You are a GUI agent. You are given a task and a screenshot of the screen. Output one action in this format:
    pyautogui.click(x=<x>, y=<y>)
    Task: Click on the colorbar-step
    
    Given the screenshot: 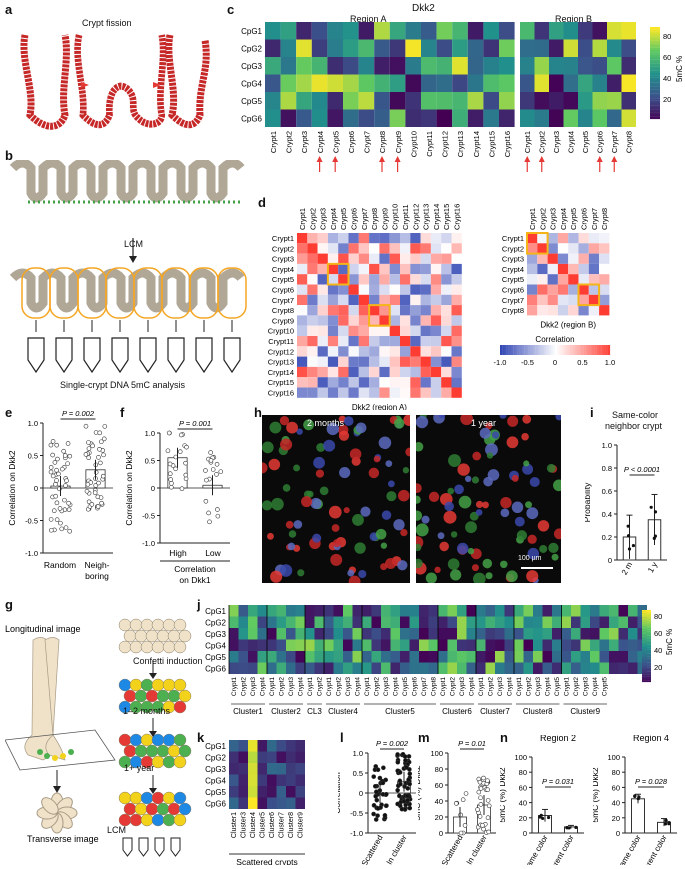 What is the action you would take?
    pyautogui.click(x=655, y=74)
    